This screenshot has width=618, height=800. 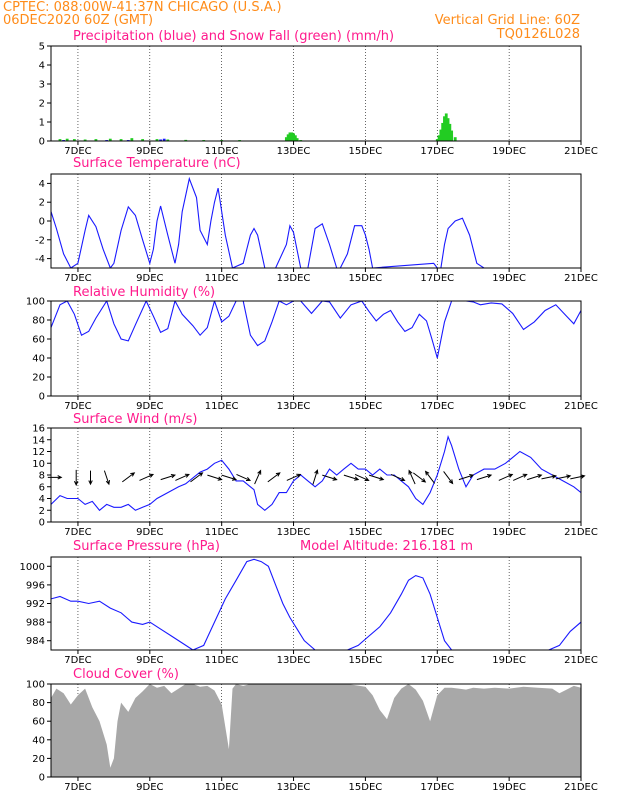 What do you see at coordinates (35, 302) in the screenshot?
I see `humidity-ytick-label: 100` at bounding box center [35, 302].